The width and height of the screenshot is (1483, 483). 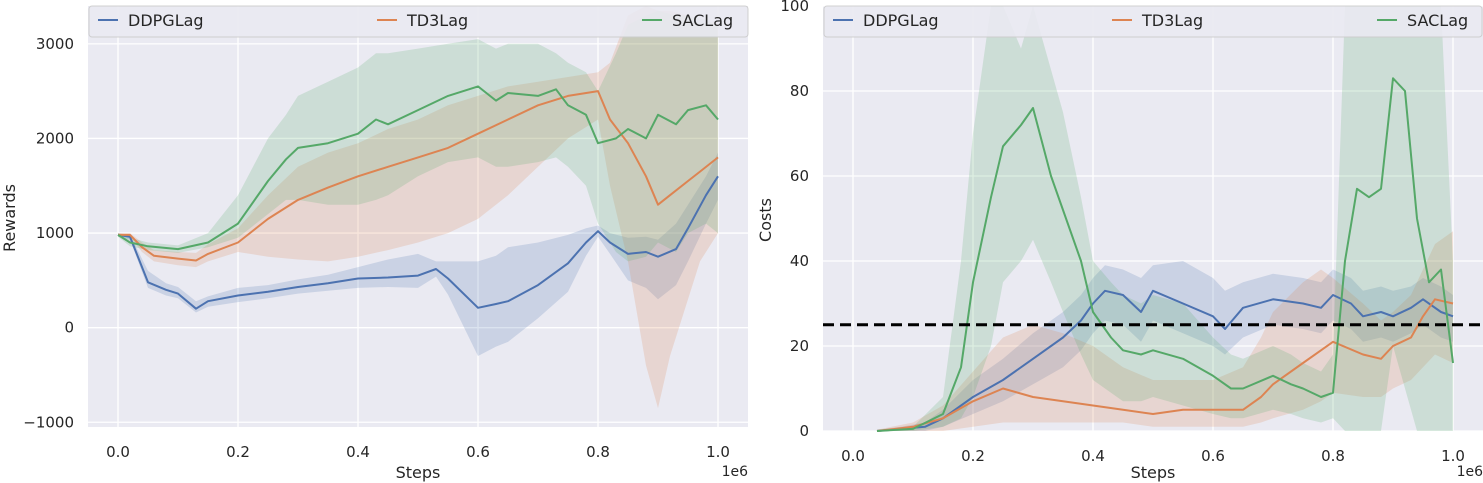 I want to click on costs-y-tick-label: 20, so click(x=799, y=346).